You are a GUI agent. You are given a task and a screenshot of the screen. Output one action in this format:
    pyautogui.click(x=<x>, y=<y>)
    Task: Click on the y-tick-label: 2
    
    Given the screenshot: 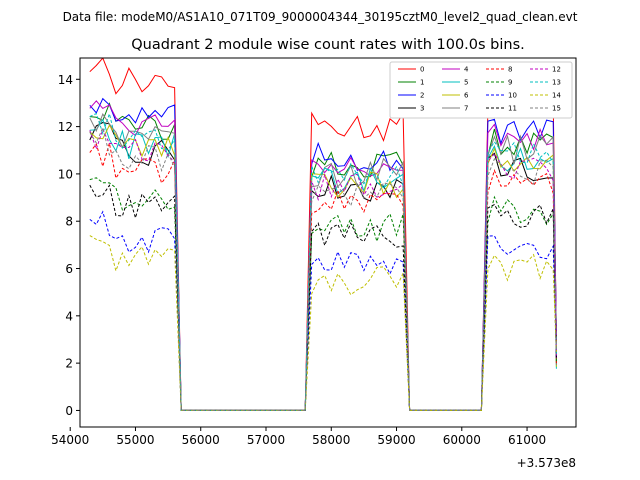 What is the action you would take?
    pyautogui.click(x=69, y=364)
    